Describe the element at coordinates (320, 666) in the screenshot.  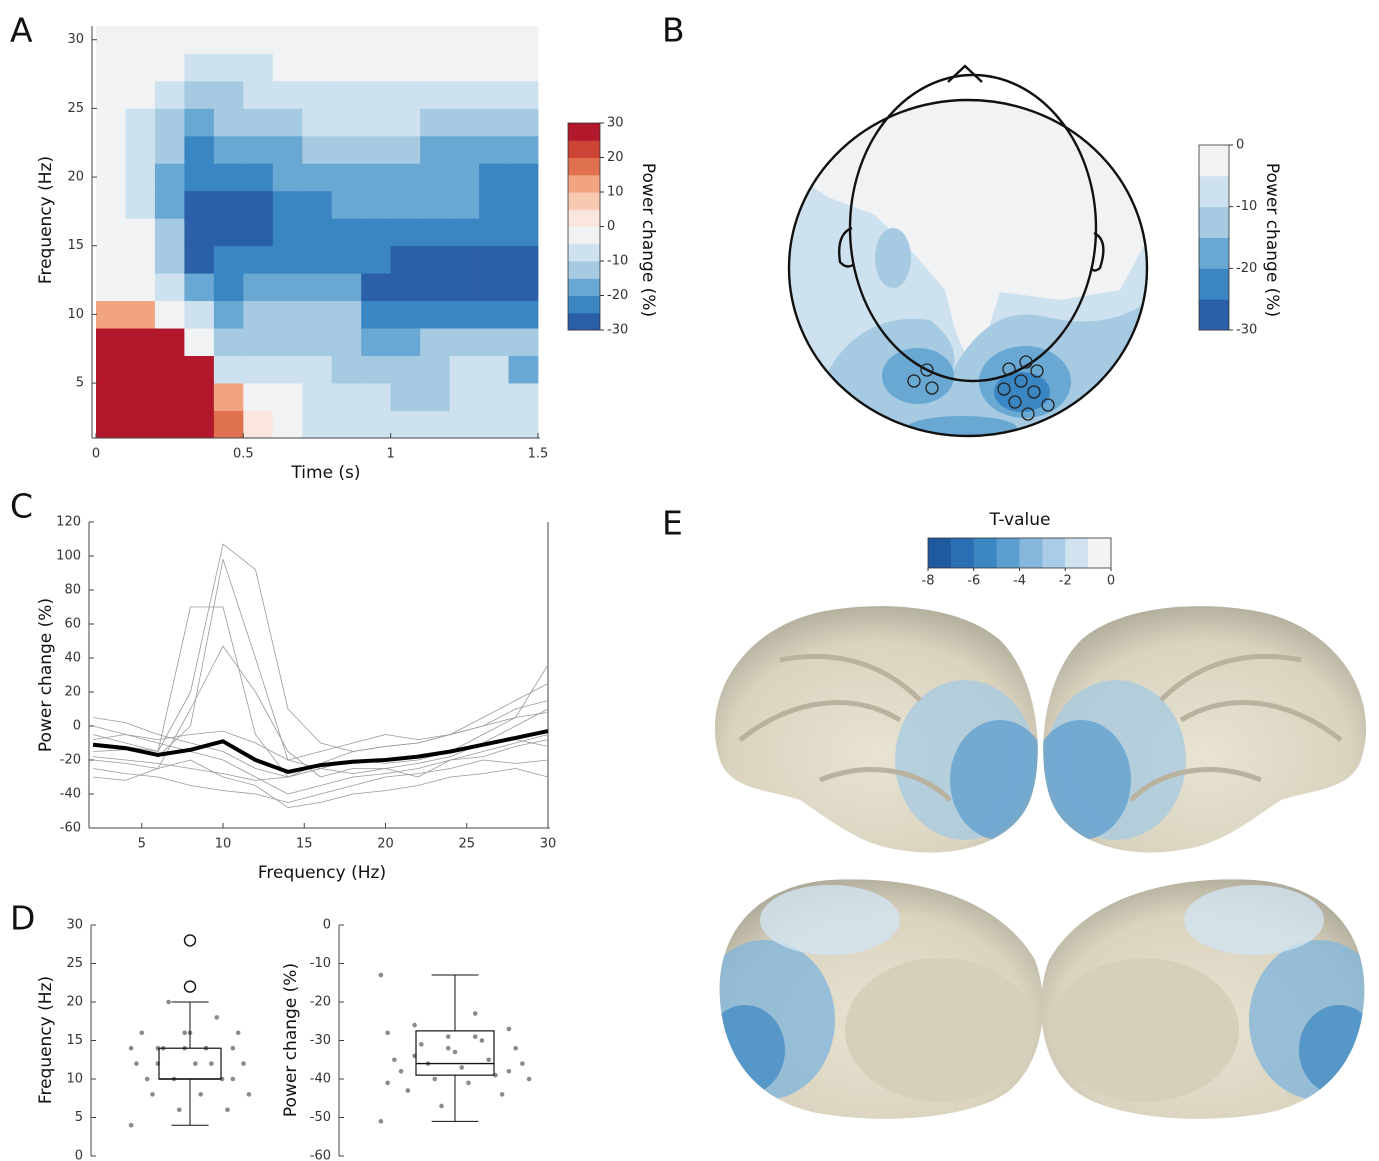
I see `subject-line` at that location.